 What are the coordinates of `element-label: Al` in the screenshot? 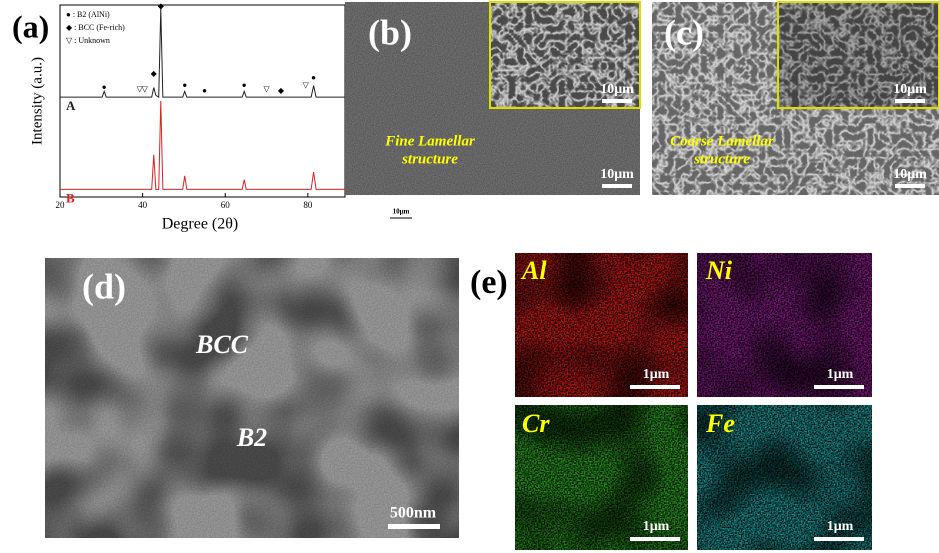 It's located at (533, 270).